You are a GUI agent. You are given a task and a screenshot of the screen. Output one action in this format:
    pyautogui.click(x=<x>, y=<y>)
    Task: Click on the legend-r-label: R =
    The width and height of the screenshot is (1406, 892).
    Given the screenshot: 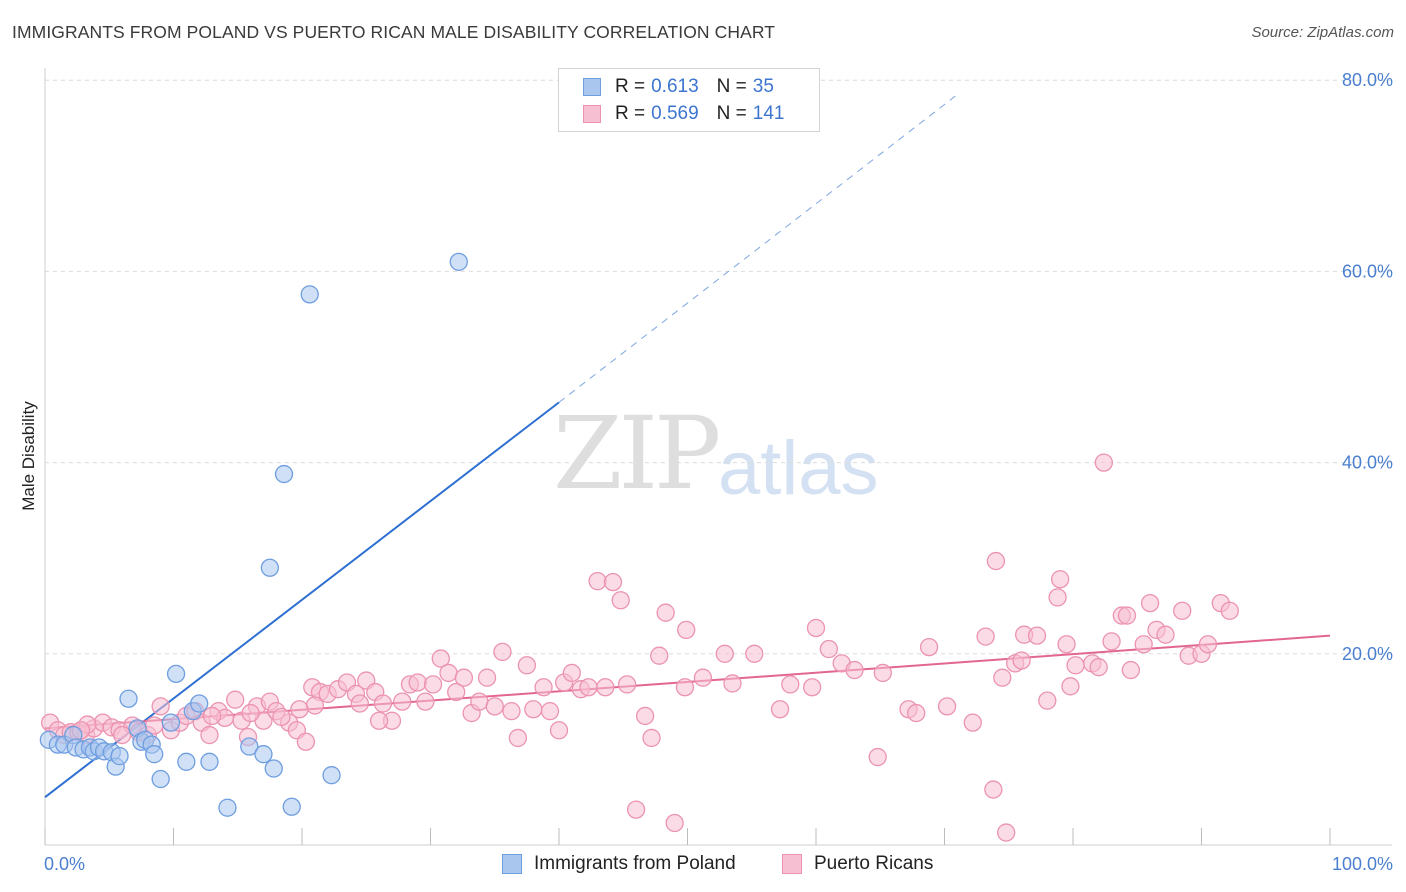 What is the action you would take?
    pyautogui.click(x=630, y=113)
    